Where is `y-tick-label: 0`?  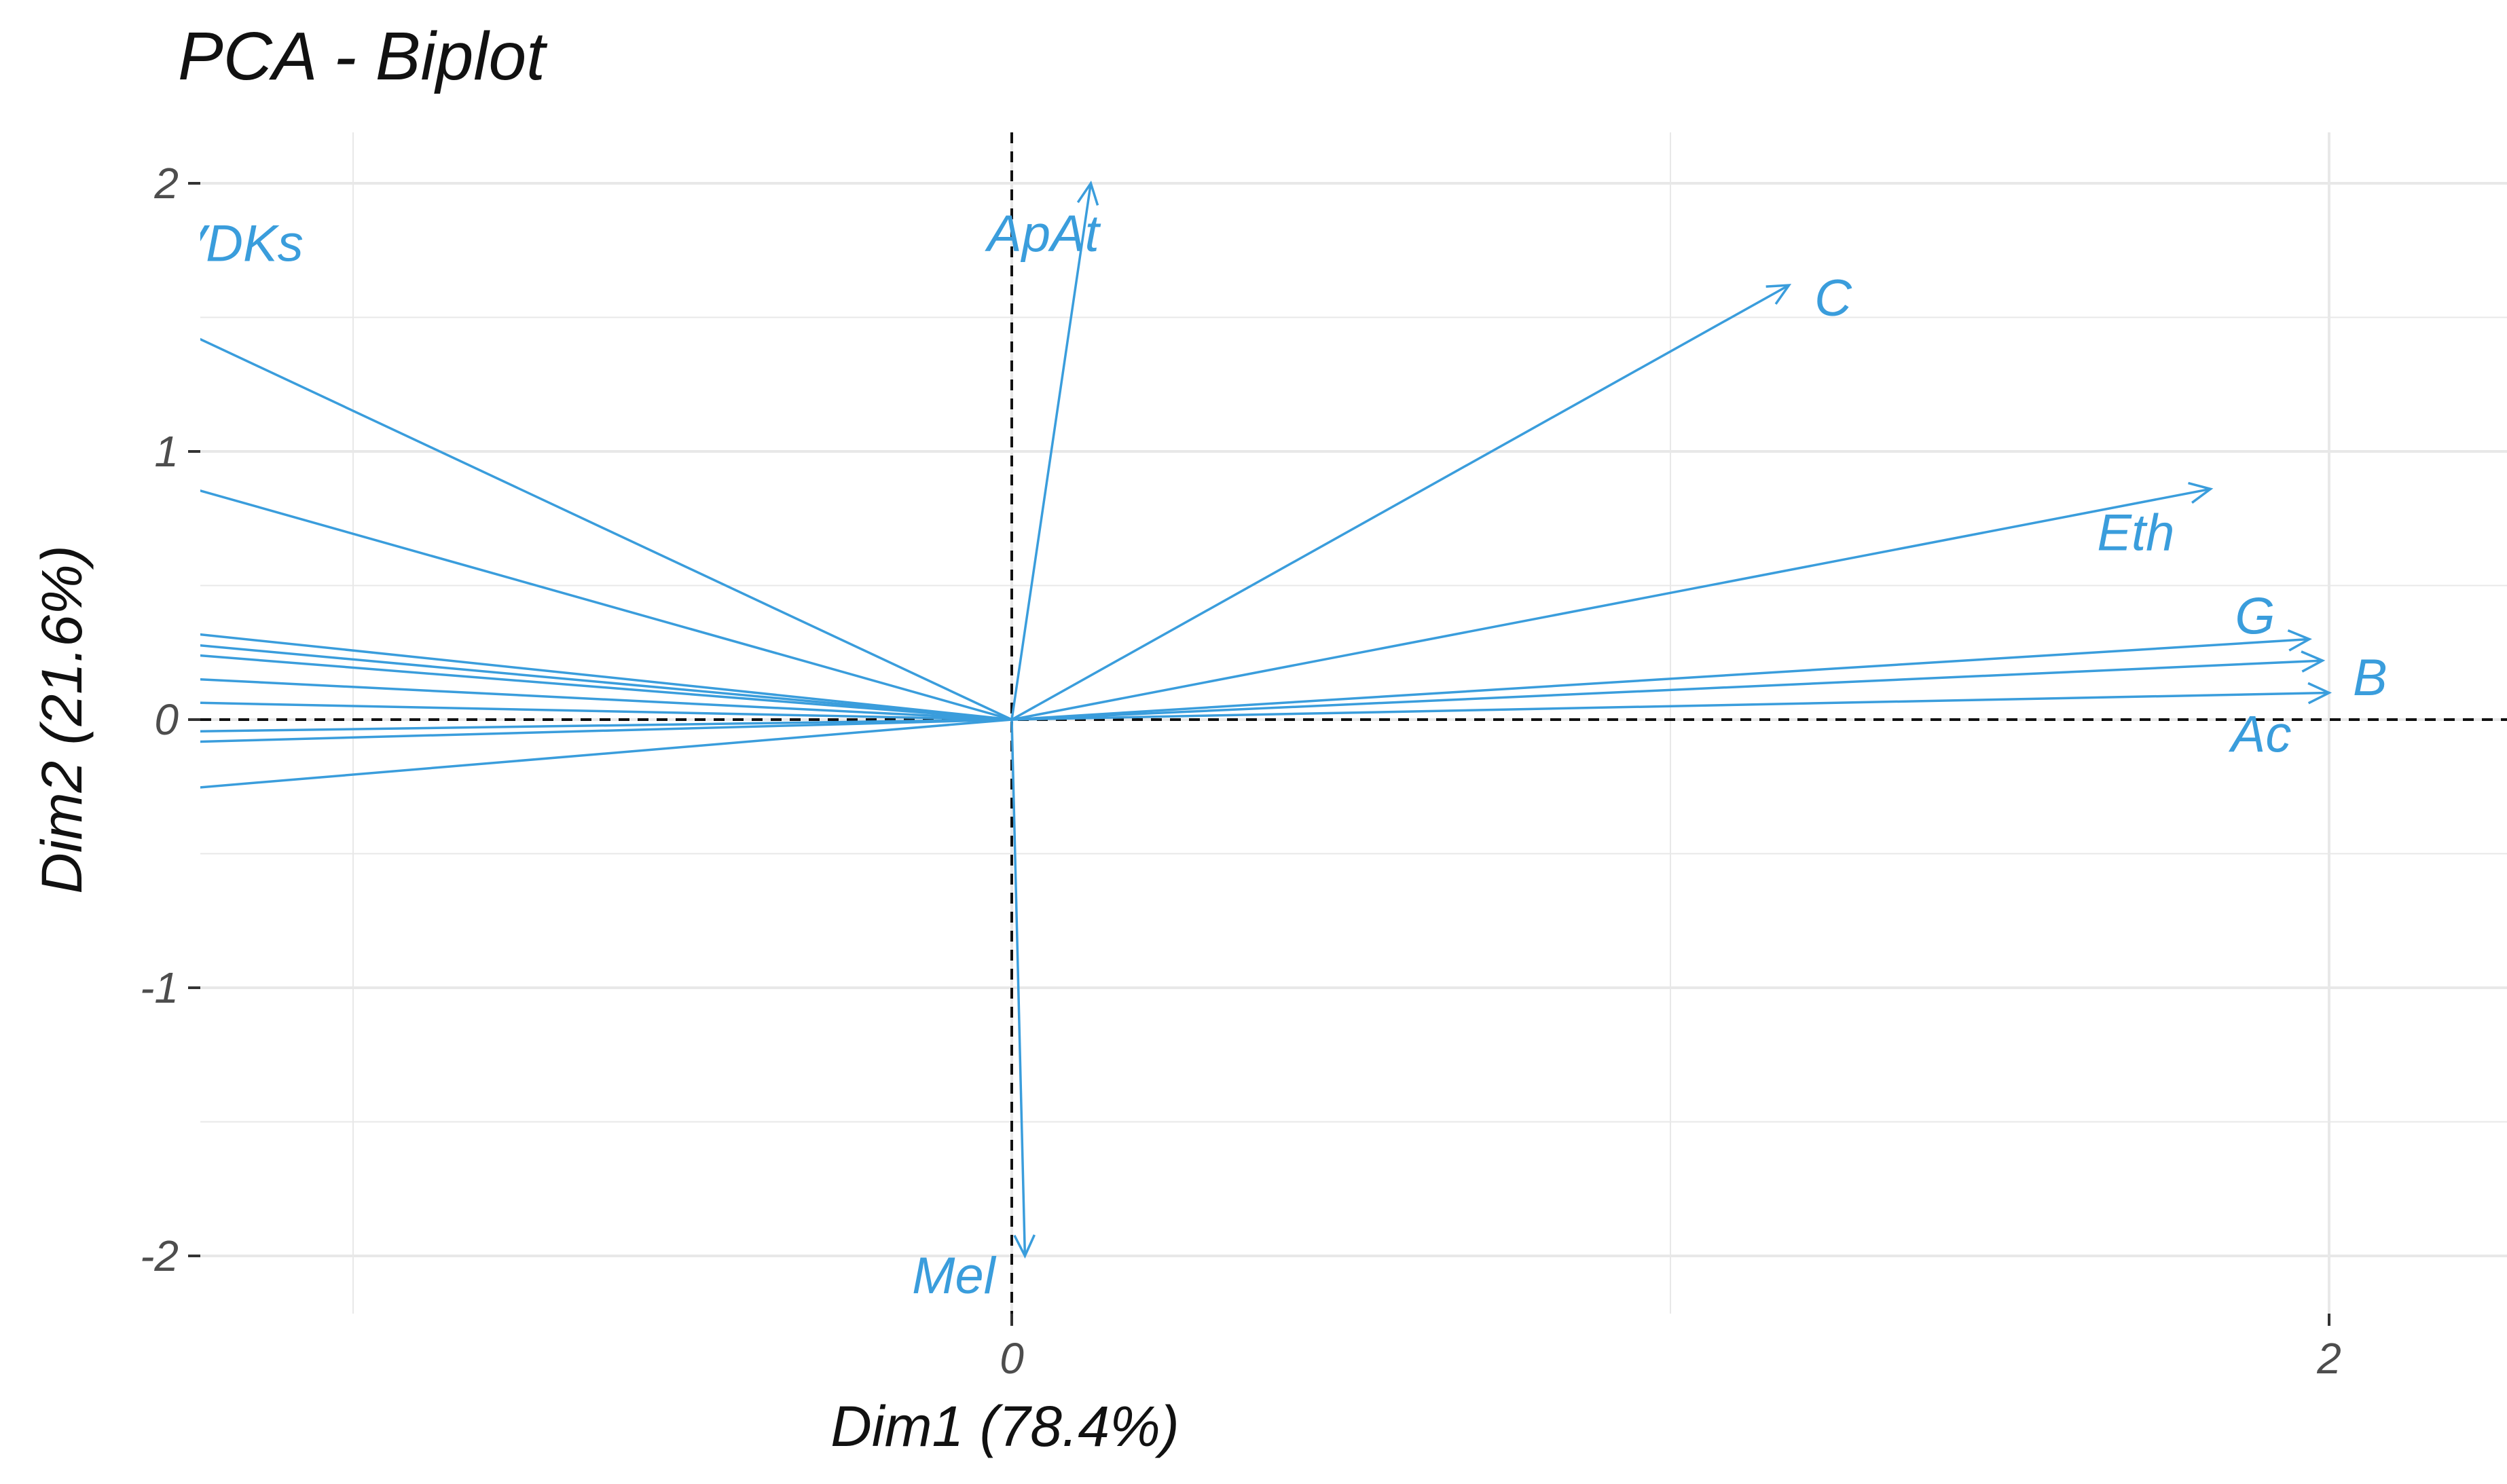 y-tick-label: 0 is located at coordinates (167, 719).